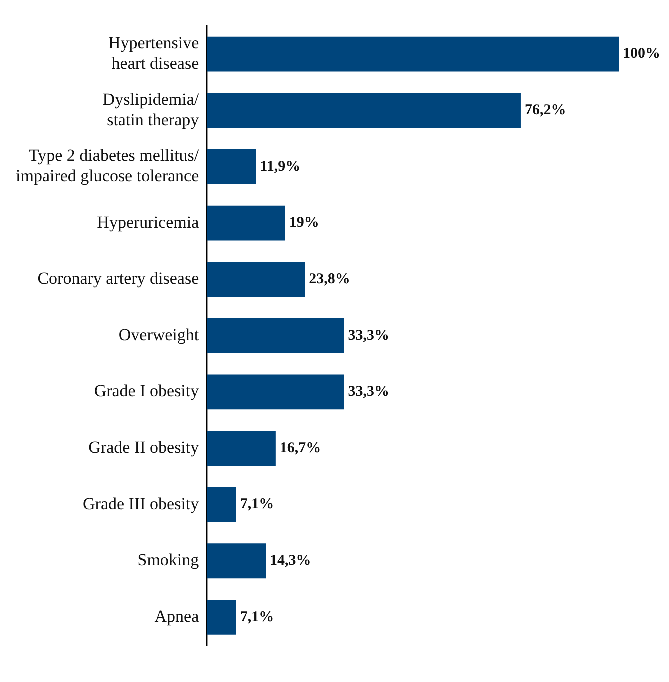 Image resolution: width=669 pixels, height=682 pixels. Describe the element at coordinates (169, 560) in the screenshot. I see `y-tick-label: Smoking` at that location.